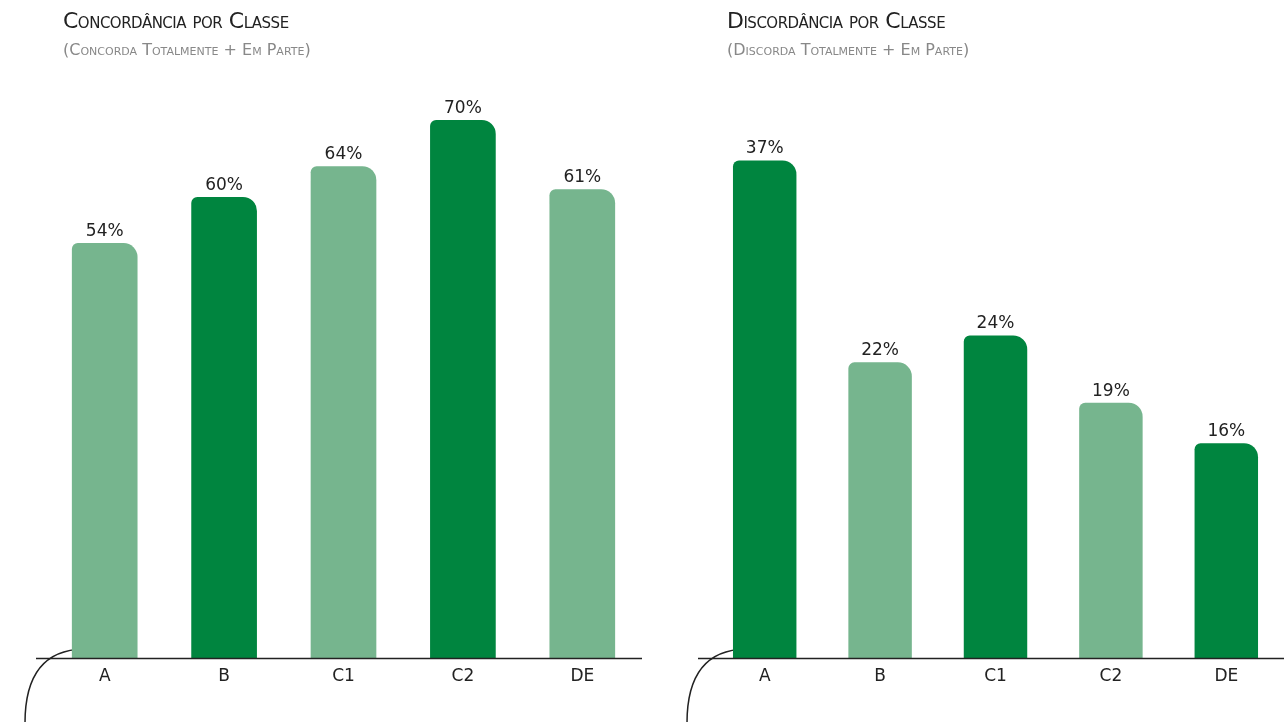 The width and height of the screenshot is (1285, 722). What do you see at coordinates (1226, 430) in the screenshot?
I see `data-label: 16%` at bounding box center [1226, 430].